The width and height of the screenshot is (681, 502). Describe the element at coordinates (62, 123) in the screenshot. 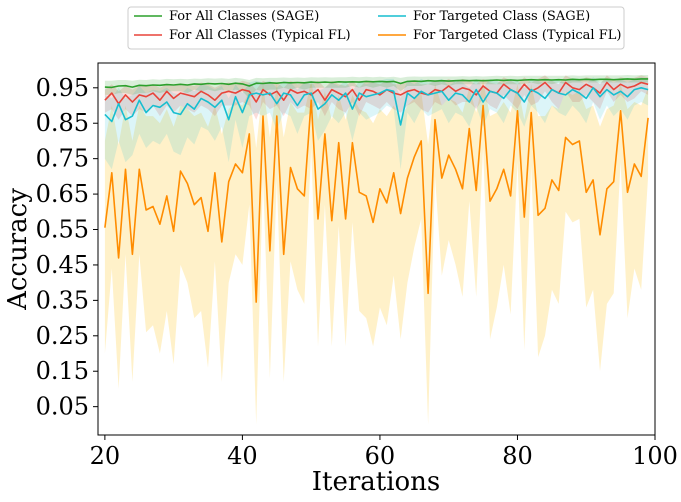

I see `y-tick-label: 0.85` at that location.